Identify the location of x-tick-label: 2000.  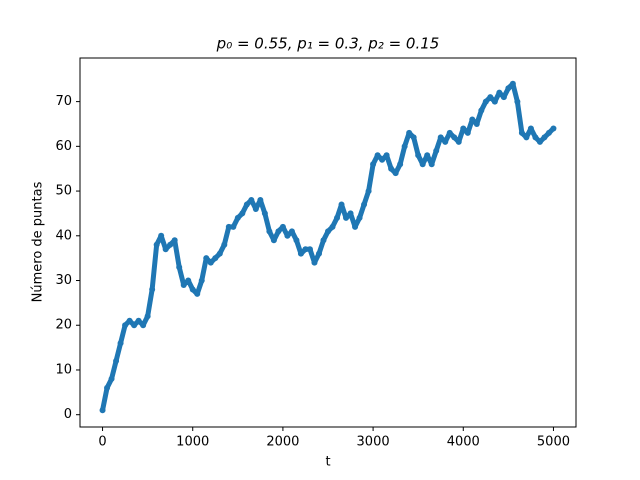
(282, 442).